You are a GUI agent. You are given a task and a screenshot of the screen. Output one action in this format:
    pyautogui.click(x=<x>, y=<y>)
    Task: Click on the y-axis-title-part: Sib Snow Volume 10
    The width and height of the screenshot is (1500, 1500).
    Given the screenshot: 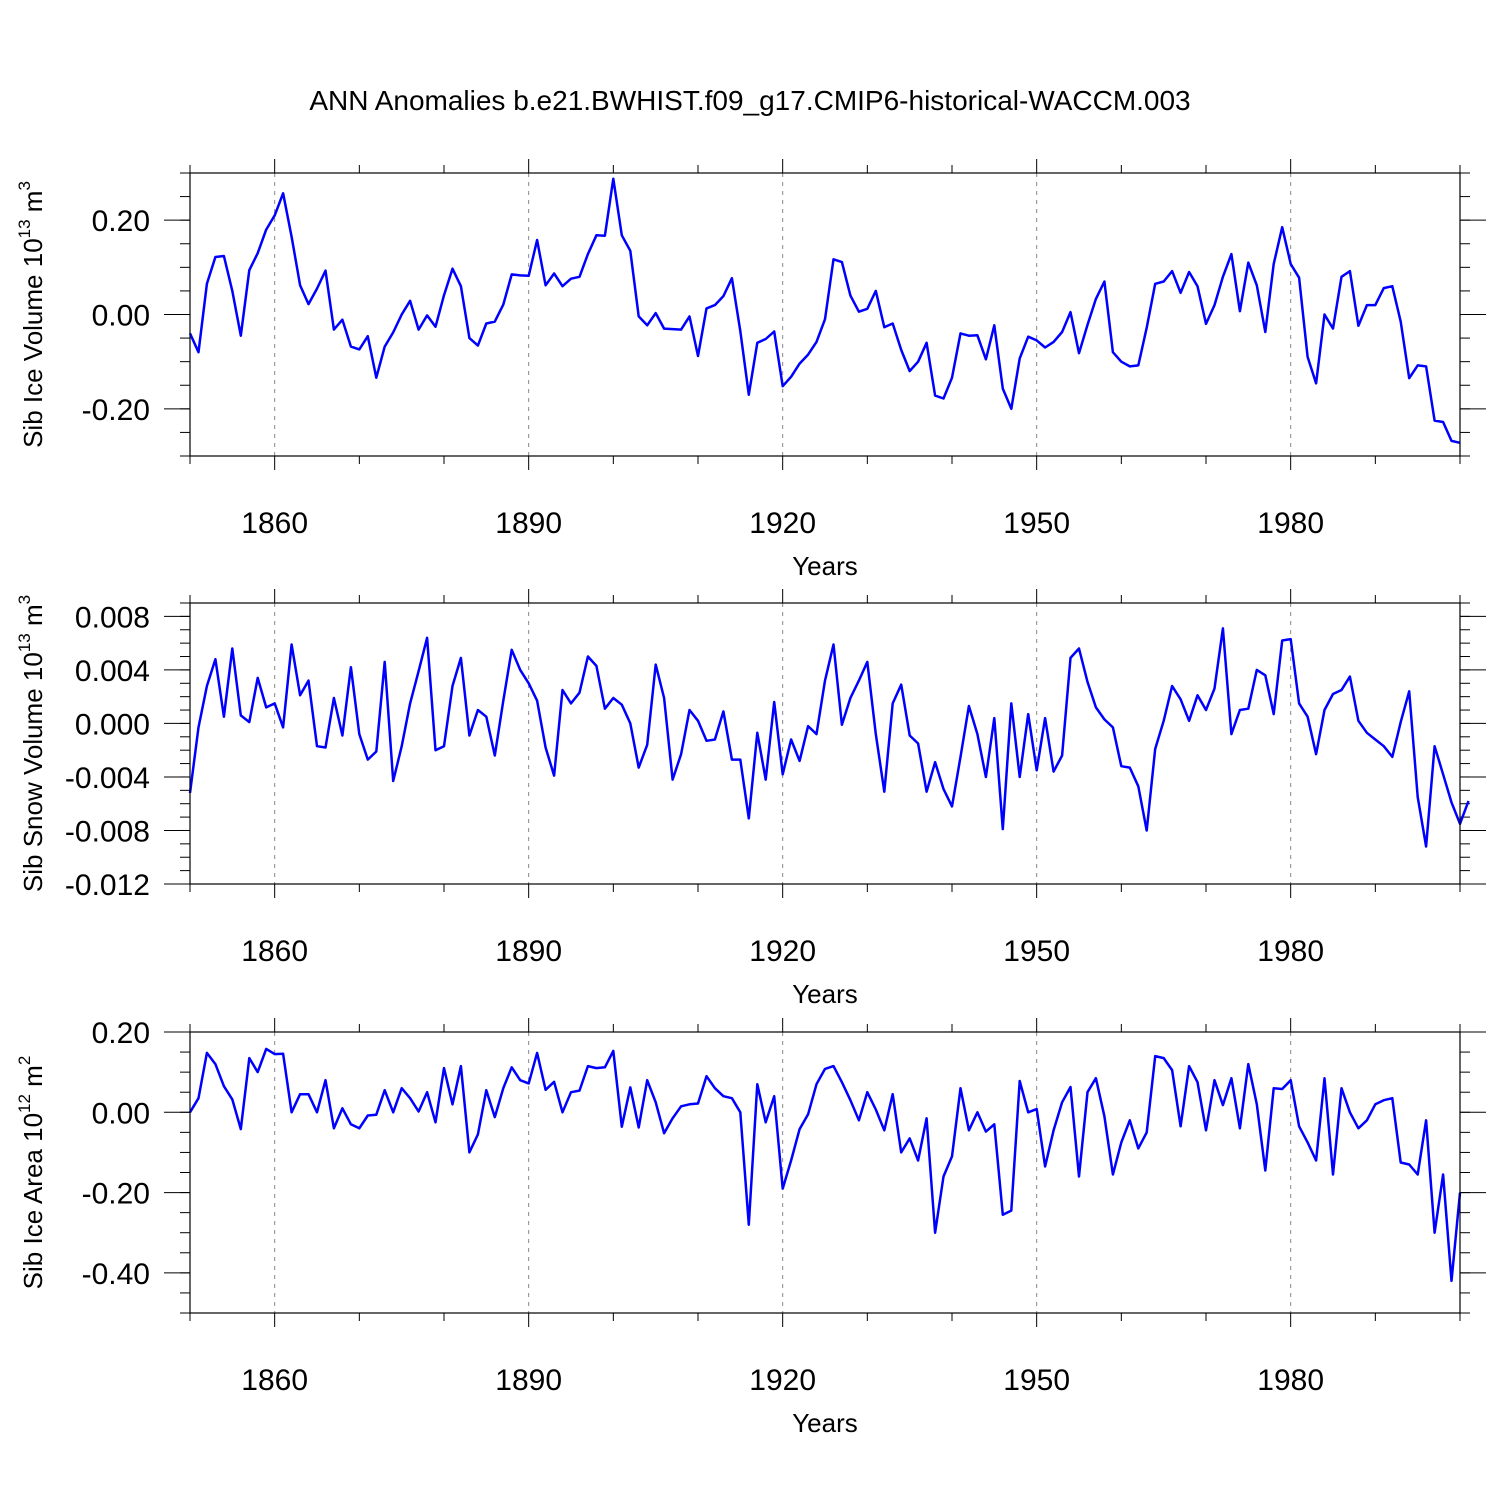 What is the action you would take?
    pyautogui.click(x=33, y=772)
    